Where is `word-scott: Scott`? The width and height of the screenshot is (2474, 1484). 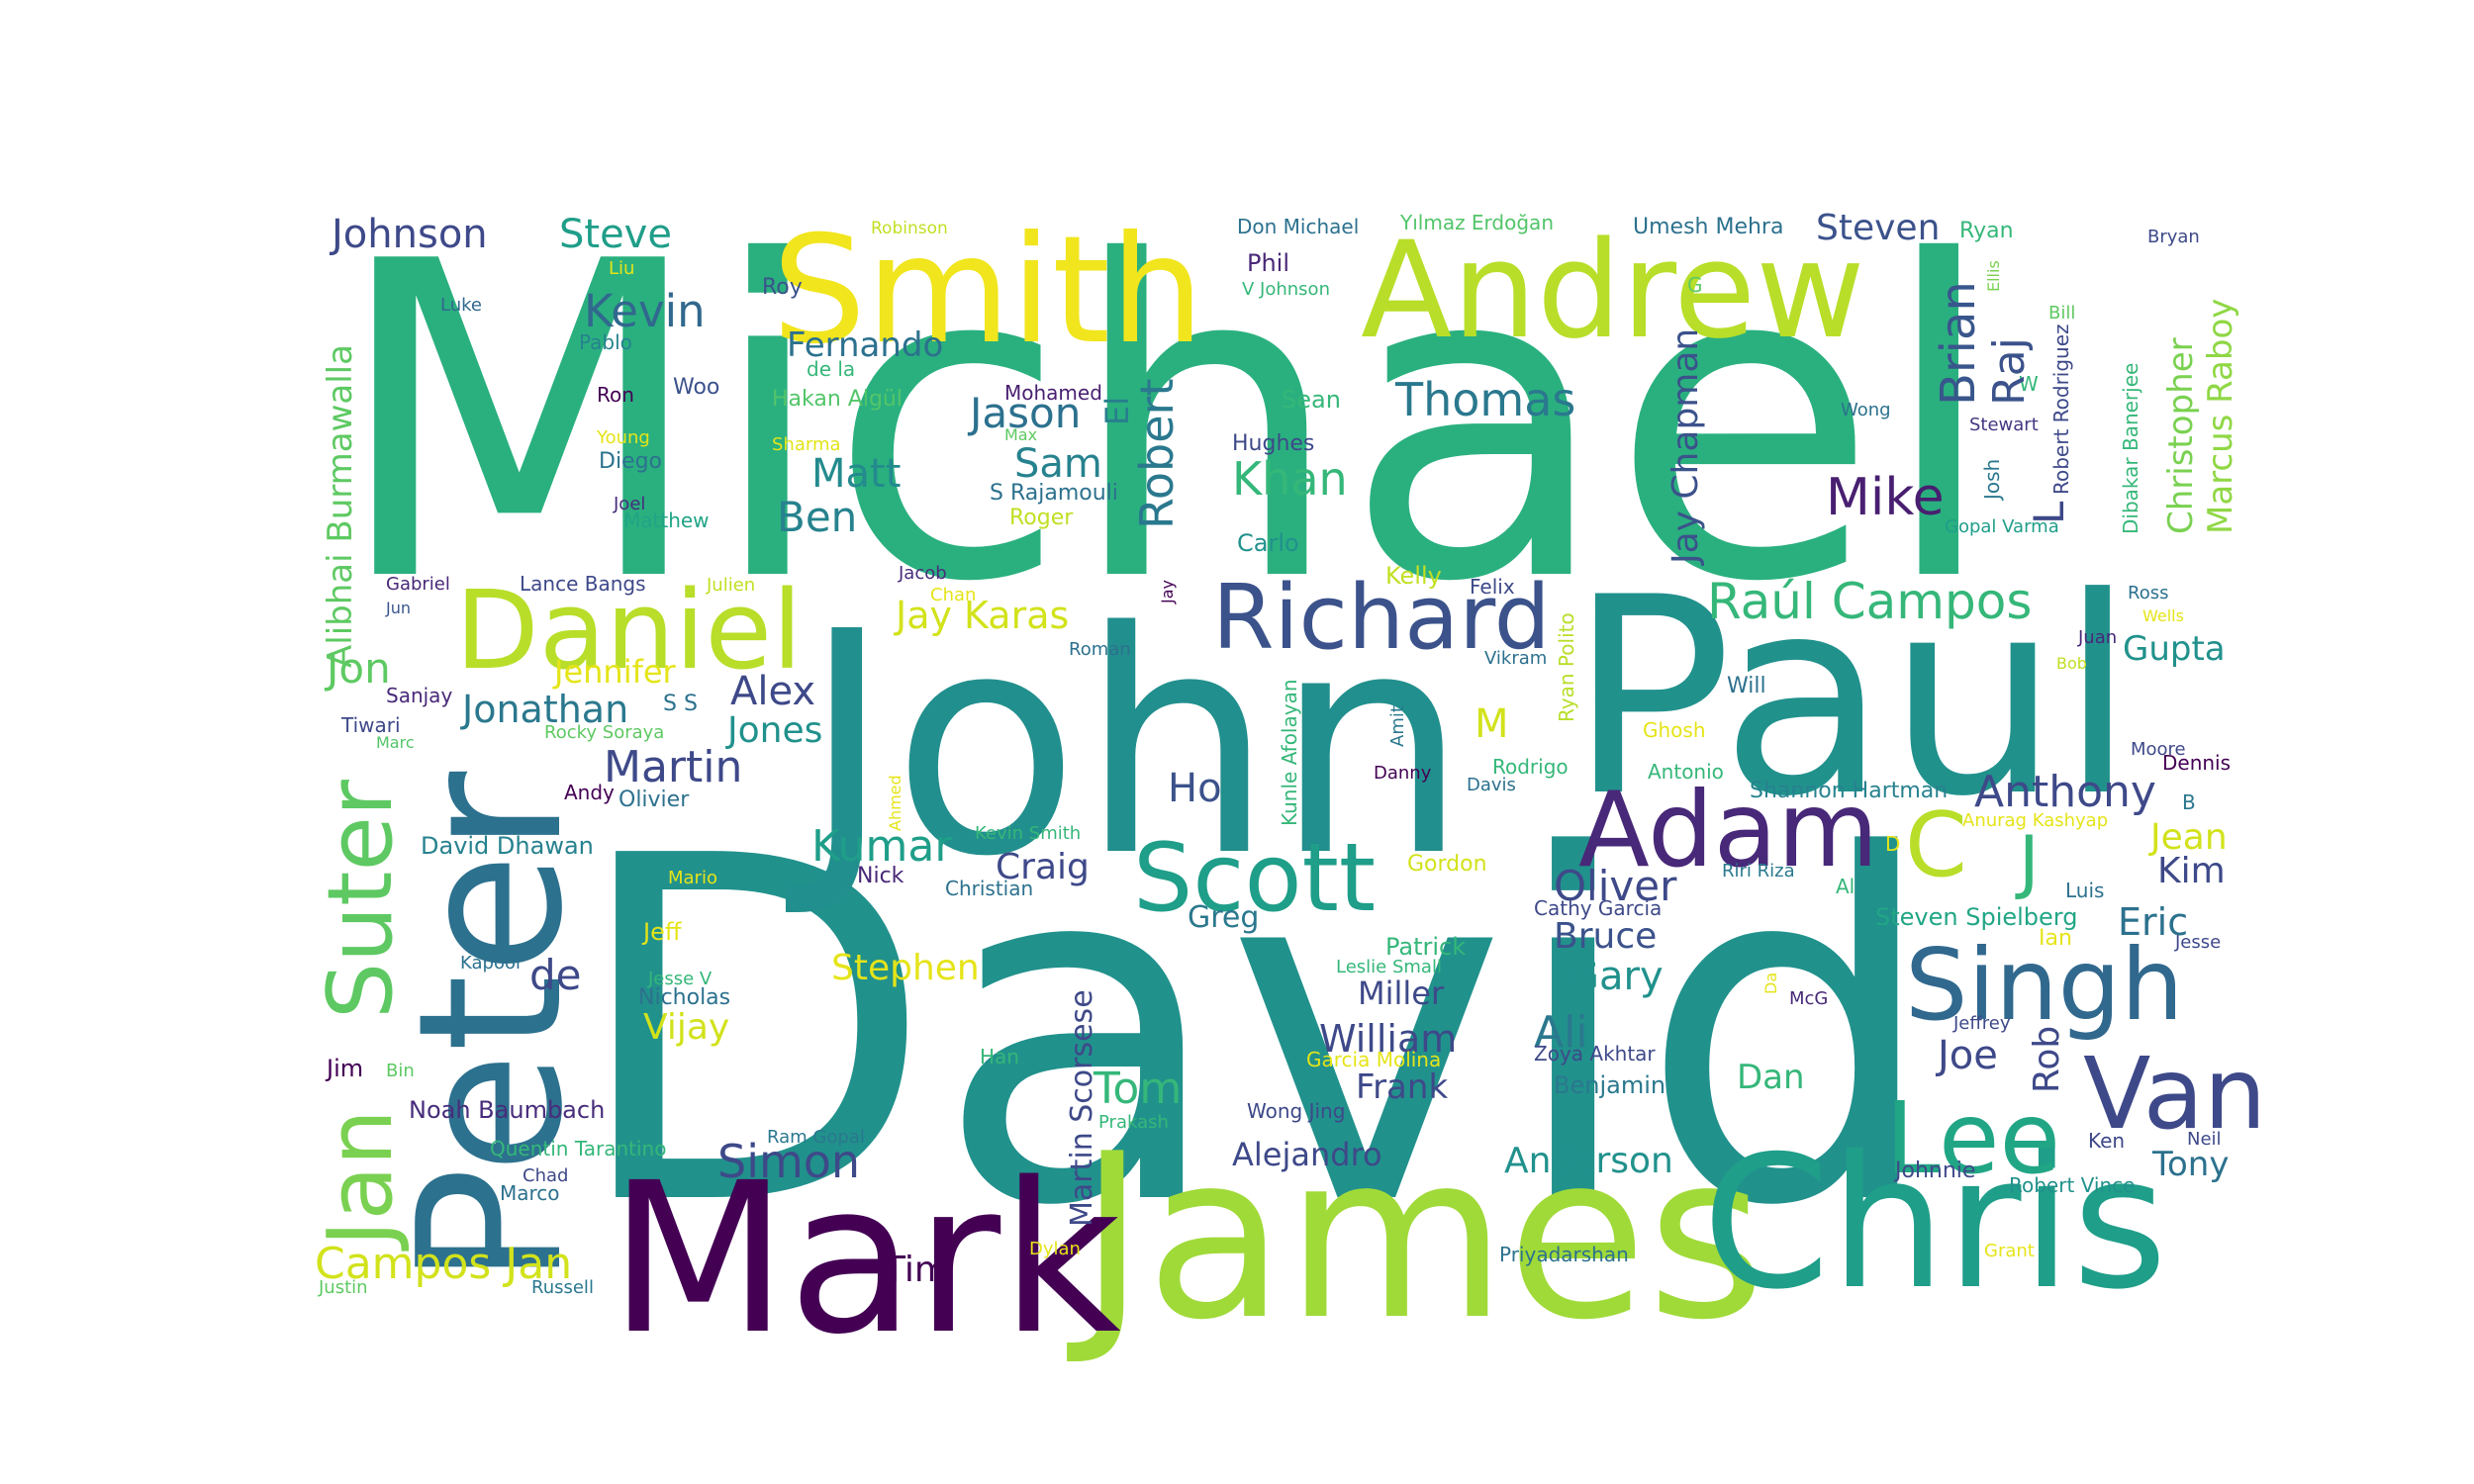 word-scott: Scott is located at coordinates (1255, 878).